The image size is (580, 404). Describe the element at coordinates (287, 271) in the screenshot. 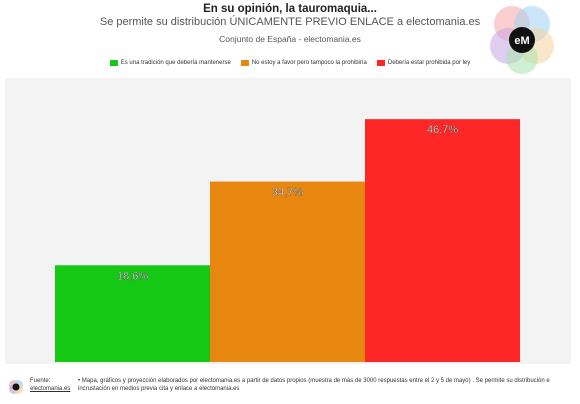

I see `bar-no-prohibiria` at that location.